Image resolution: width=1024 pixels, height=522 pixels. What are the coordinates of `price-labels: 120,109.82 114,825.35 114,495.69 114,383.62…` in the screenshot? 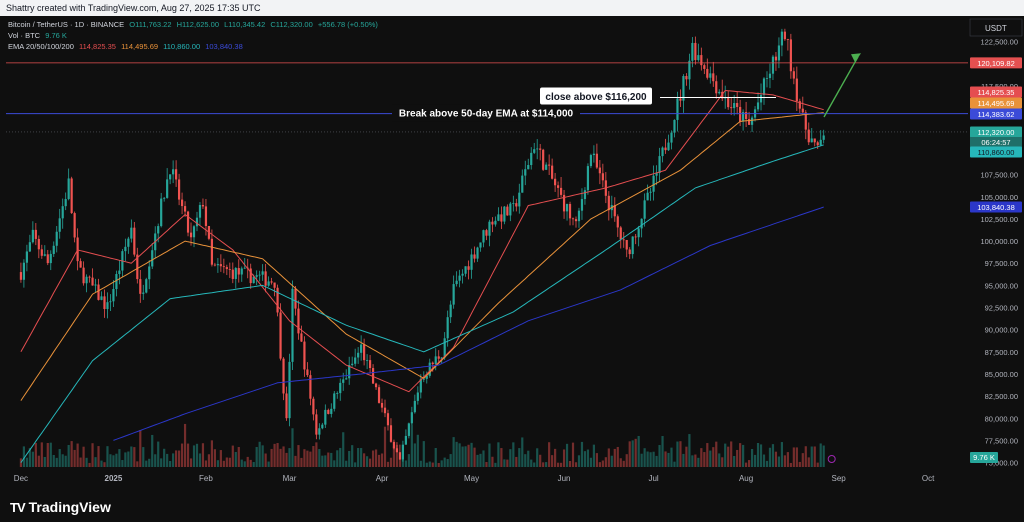 It's located at (996, 260).